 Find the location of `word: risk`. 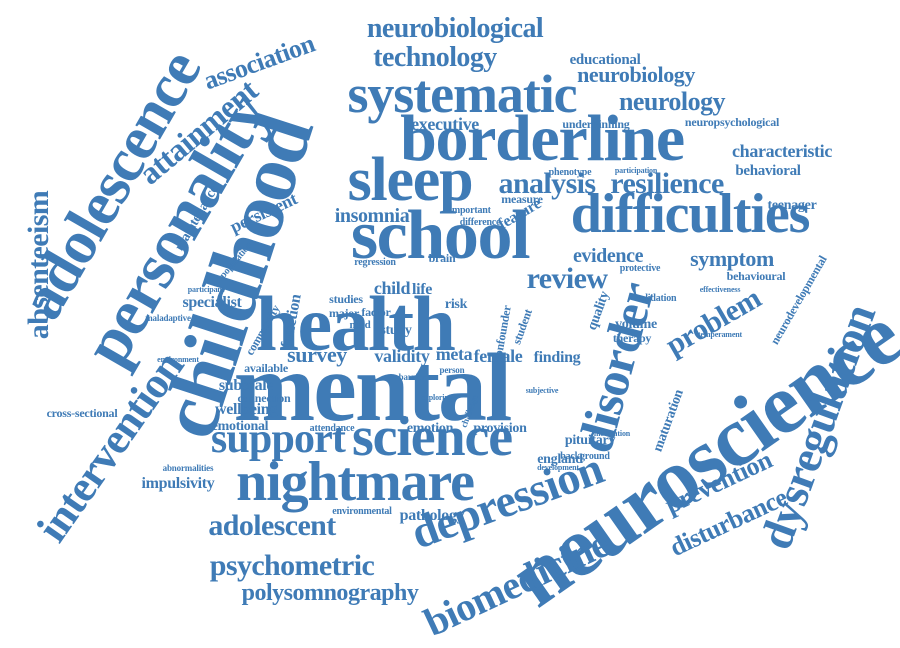

word: risk is located at coordinates (456, 304).